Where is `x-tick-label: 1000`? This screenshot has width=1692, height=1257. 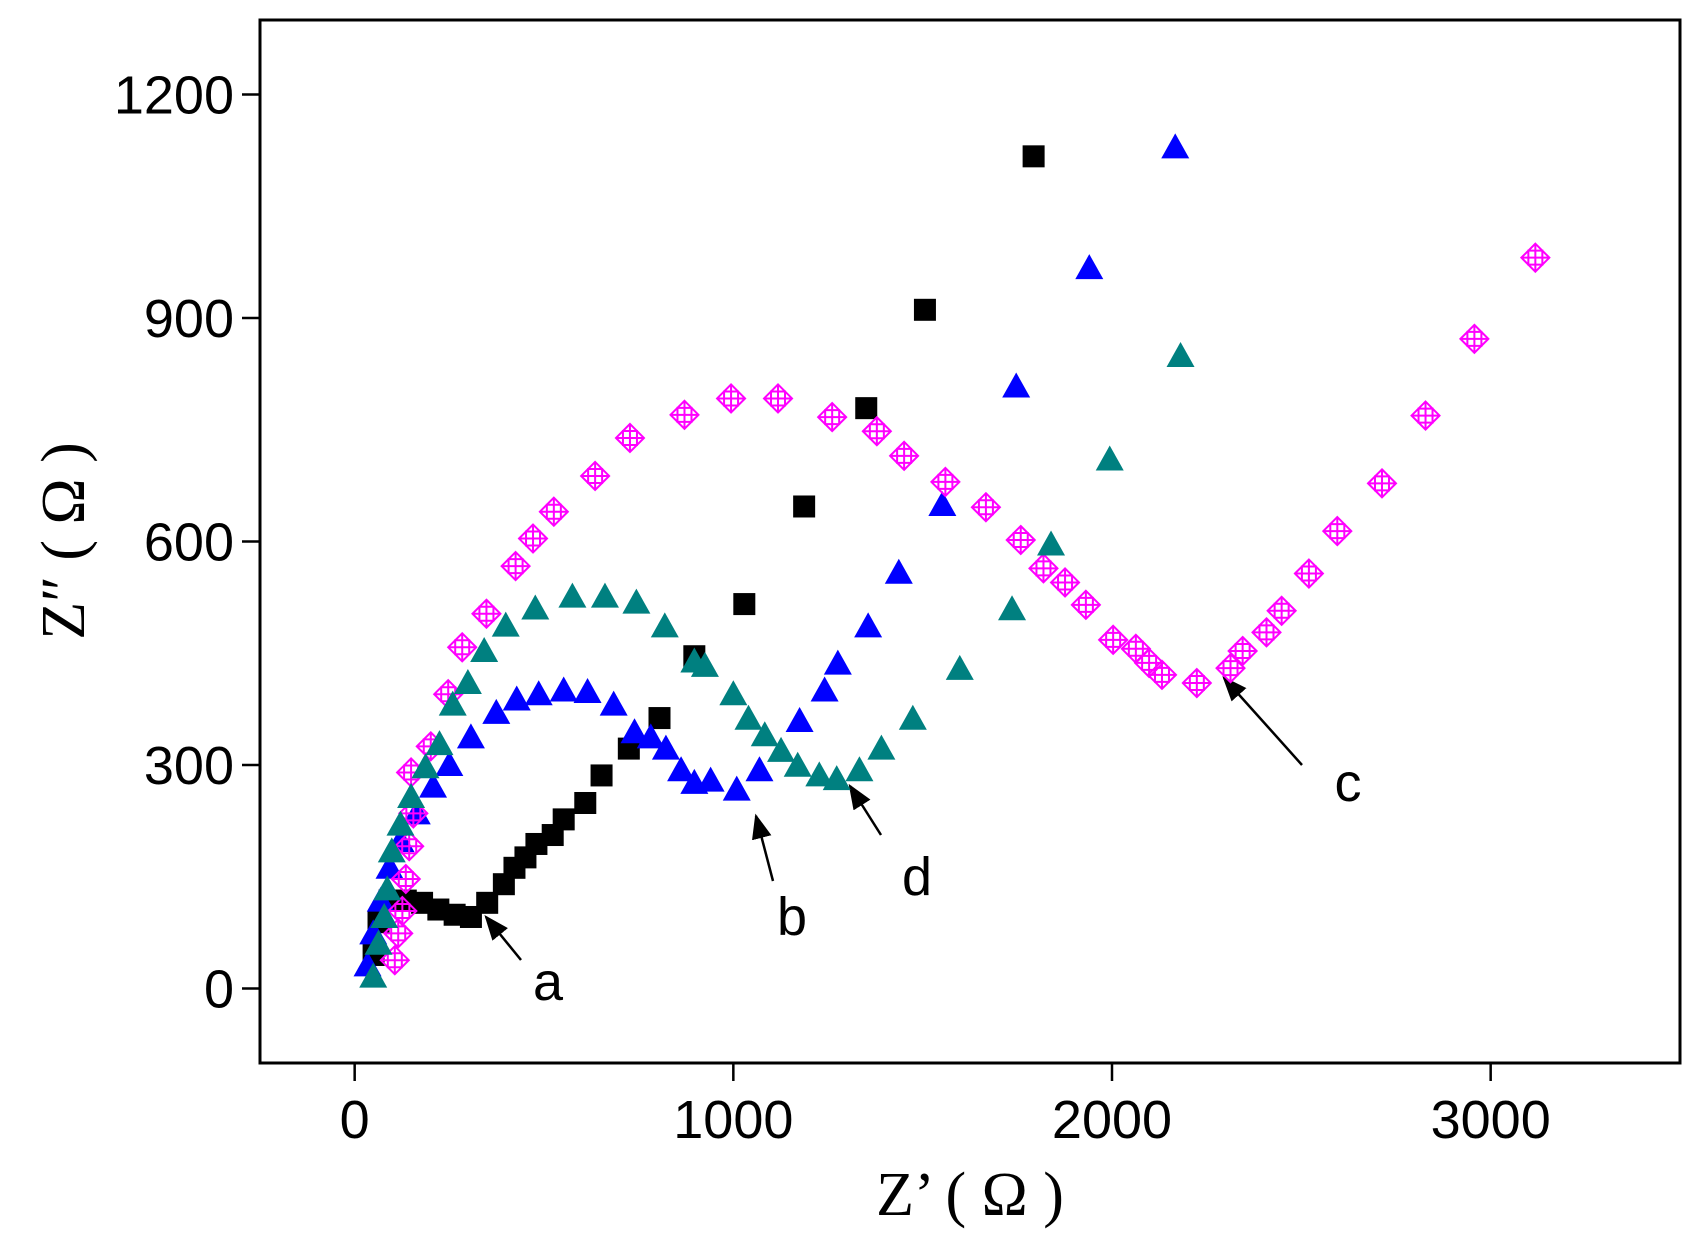 x-tick-label: 1000 is located at coordinates (733, 1120).